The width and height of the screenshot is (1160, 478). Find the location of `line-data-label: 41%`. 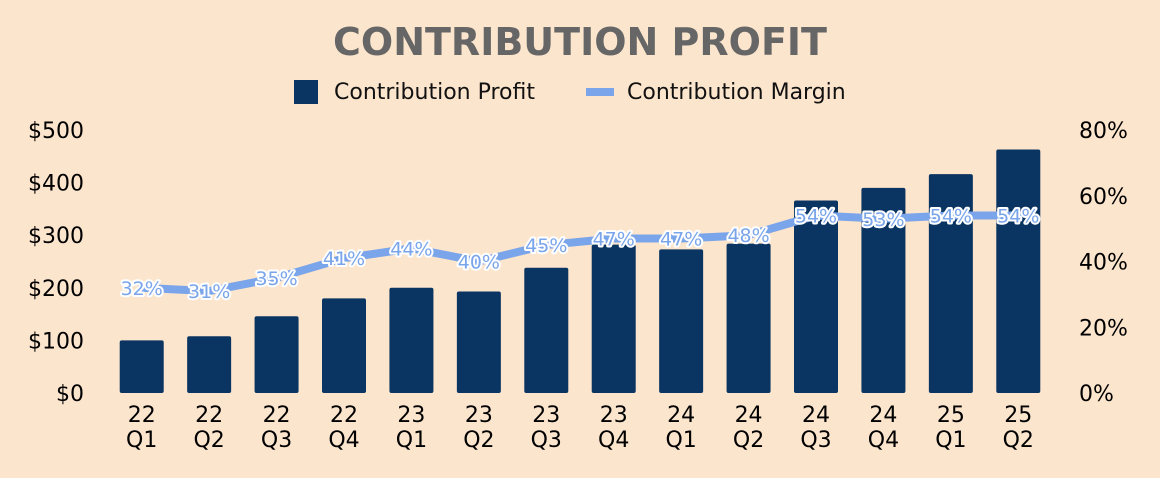

line-data-label: 41% is located at coordinates (344, 259).